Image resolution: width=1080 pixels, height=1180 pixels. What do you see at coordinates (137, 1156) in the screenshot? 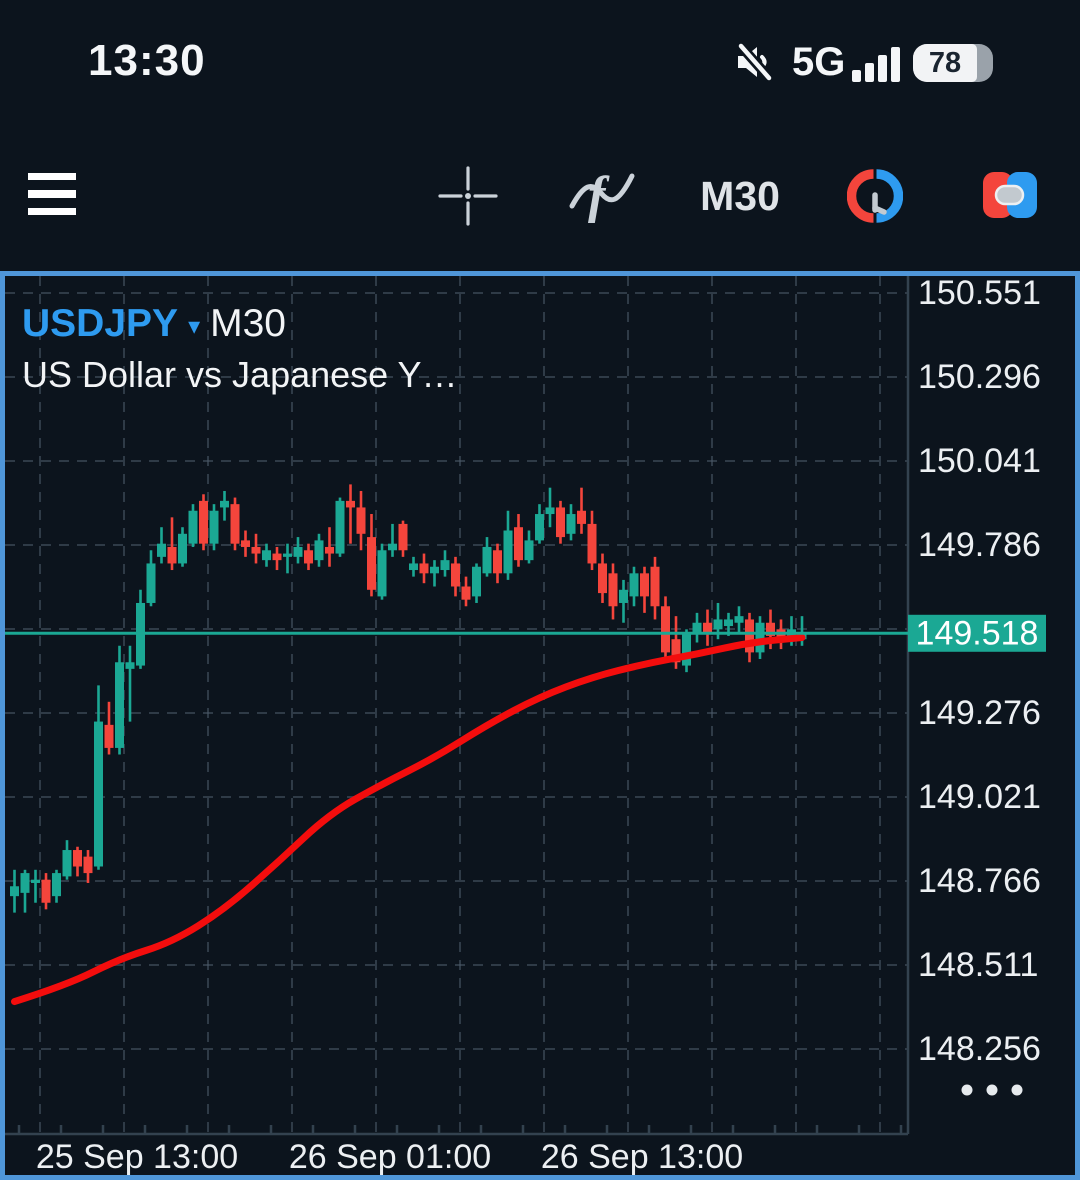
I see `time-axis-label: 25 Sep 13:00` at bounding box center [137, 1156].